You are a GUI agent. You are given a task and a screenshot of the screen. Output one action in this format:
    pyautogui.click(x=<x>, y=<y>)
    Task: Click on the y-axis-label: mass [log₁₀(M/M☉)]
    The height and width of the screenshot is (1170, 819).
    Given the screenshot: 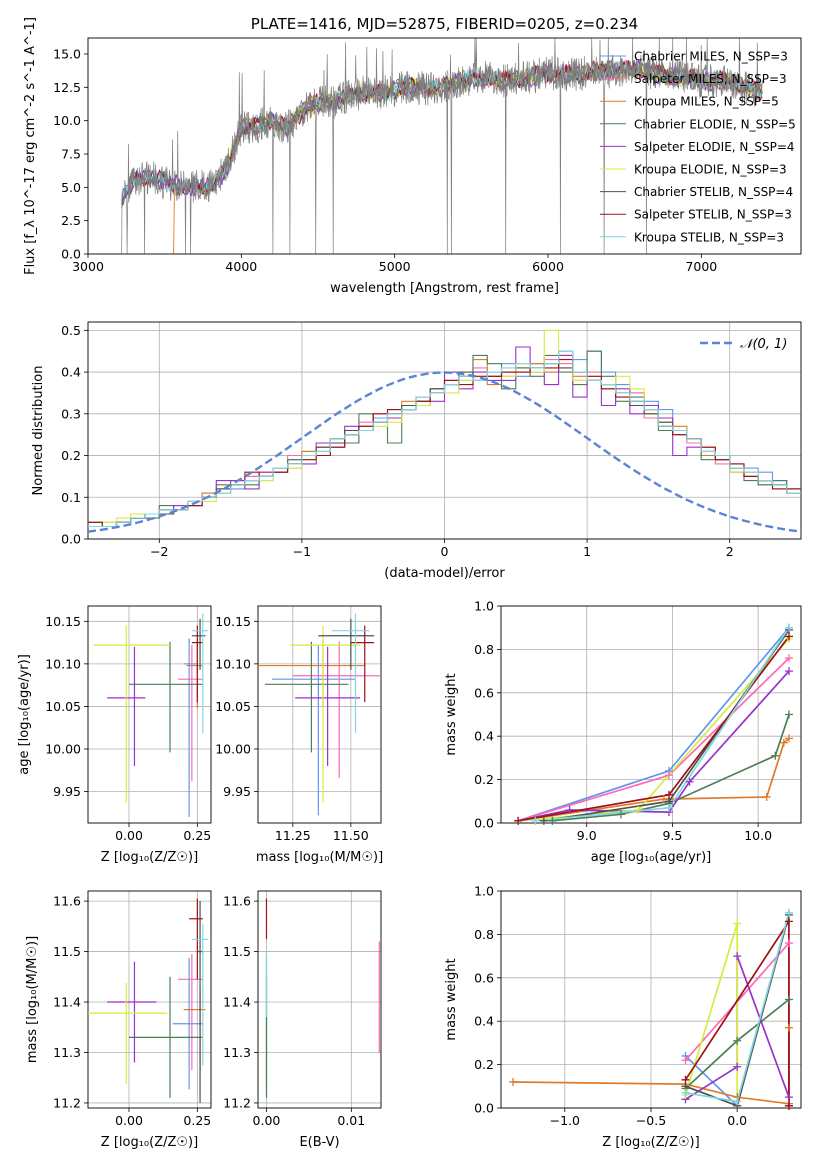 What is the action you would take?
    pyautogui.click(x=32, y=999)
    